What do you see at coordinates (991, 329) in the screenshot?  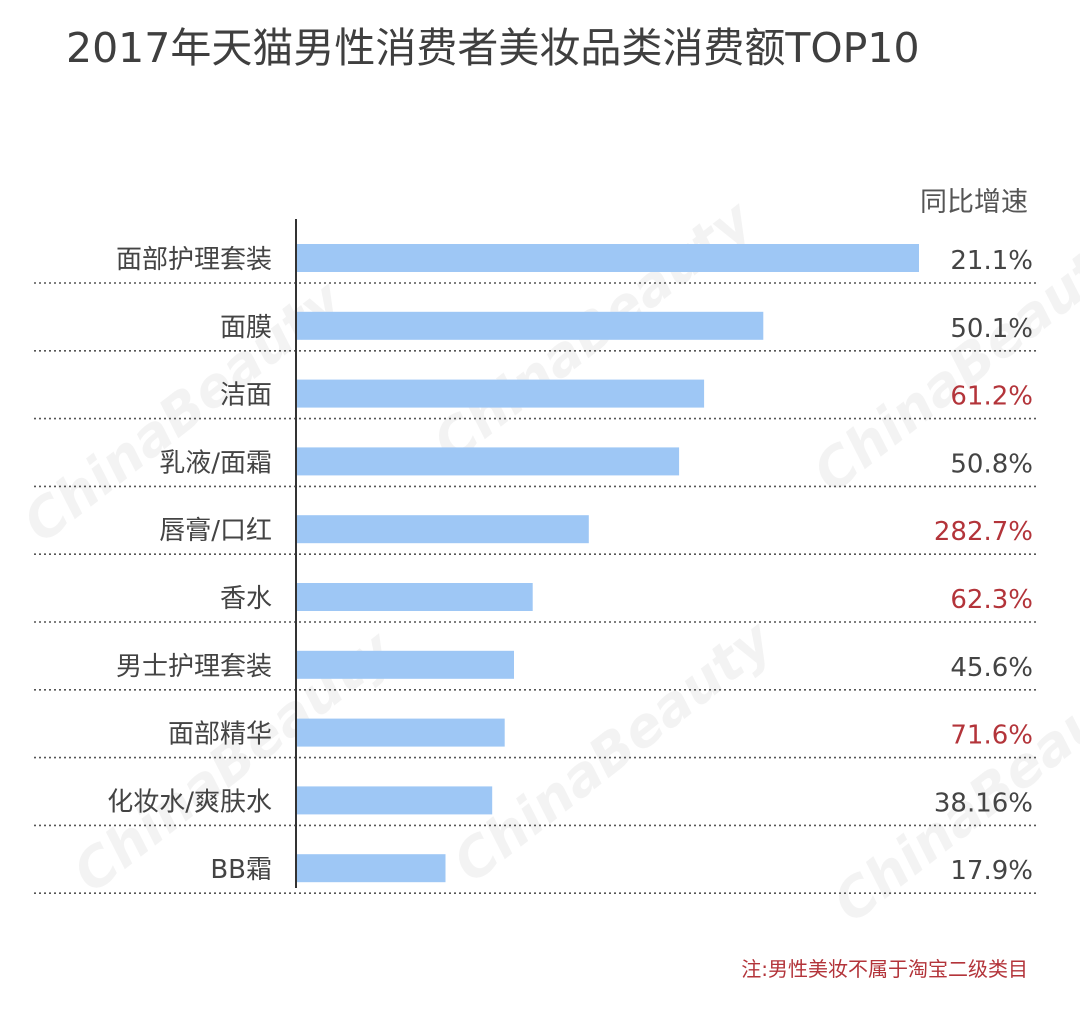 I see `growth-label: 50.1%` at bounding box center [991, 329].